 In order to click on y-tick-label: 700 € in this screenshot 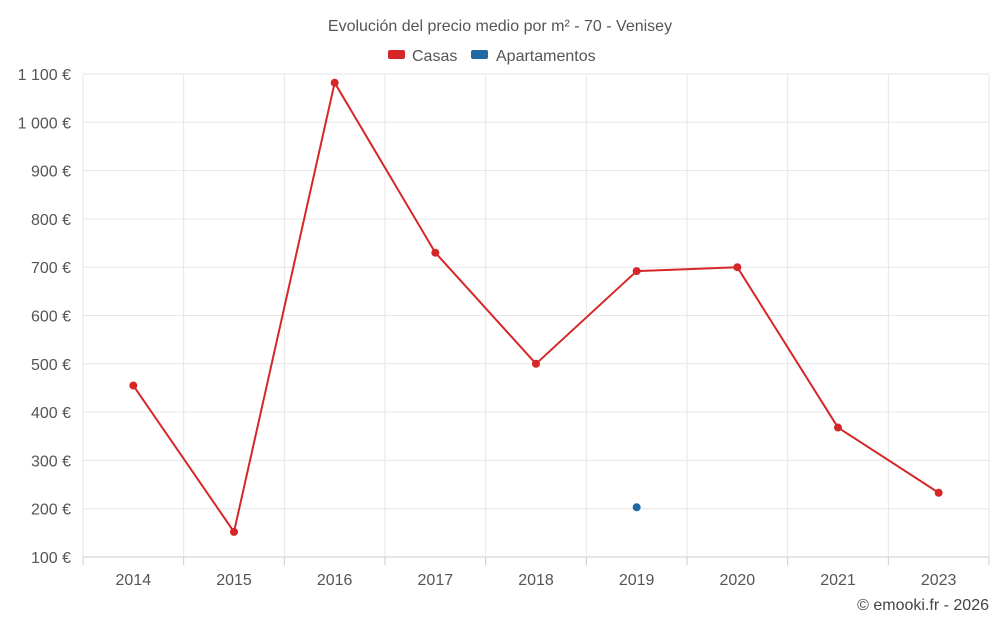, I will do `click(51, 268)`.